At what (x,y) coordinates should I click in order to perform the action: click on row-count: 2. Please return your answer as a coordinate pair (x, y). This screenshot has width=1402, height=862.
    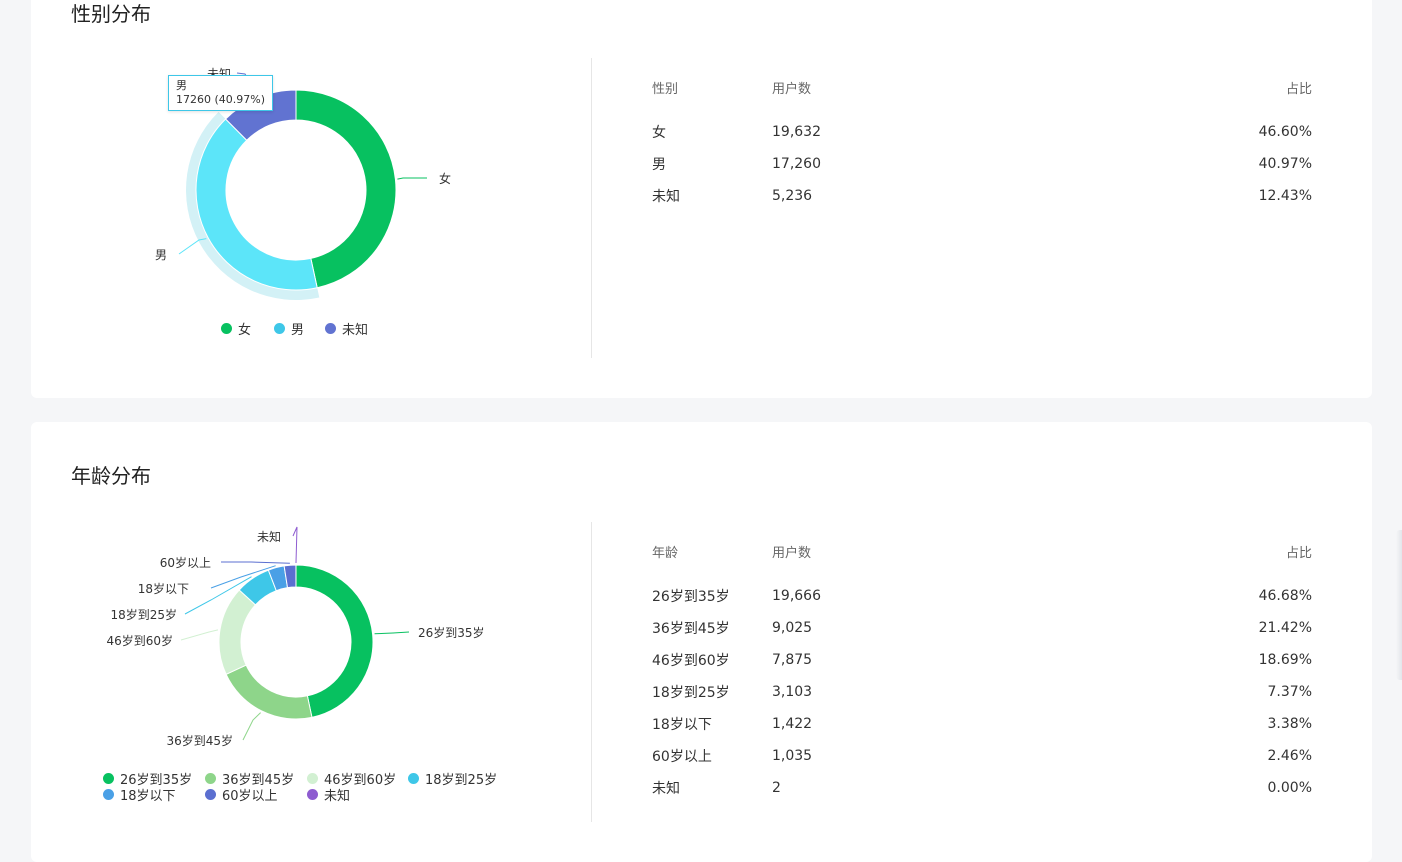
    Looking at the image, I should click on (872, 788).